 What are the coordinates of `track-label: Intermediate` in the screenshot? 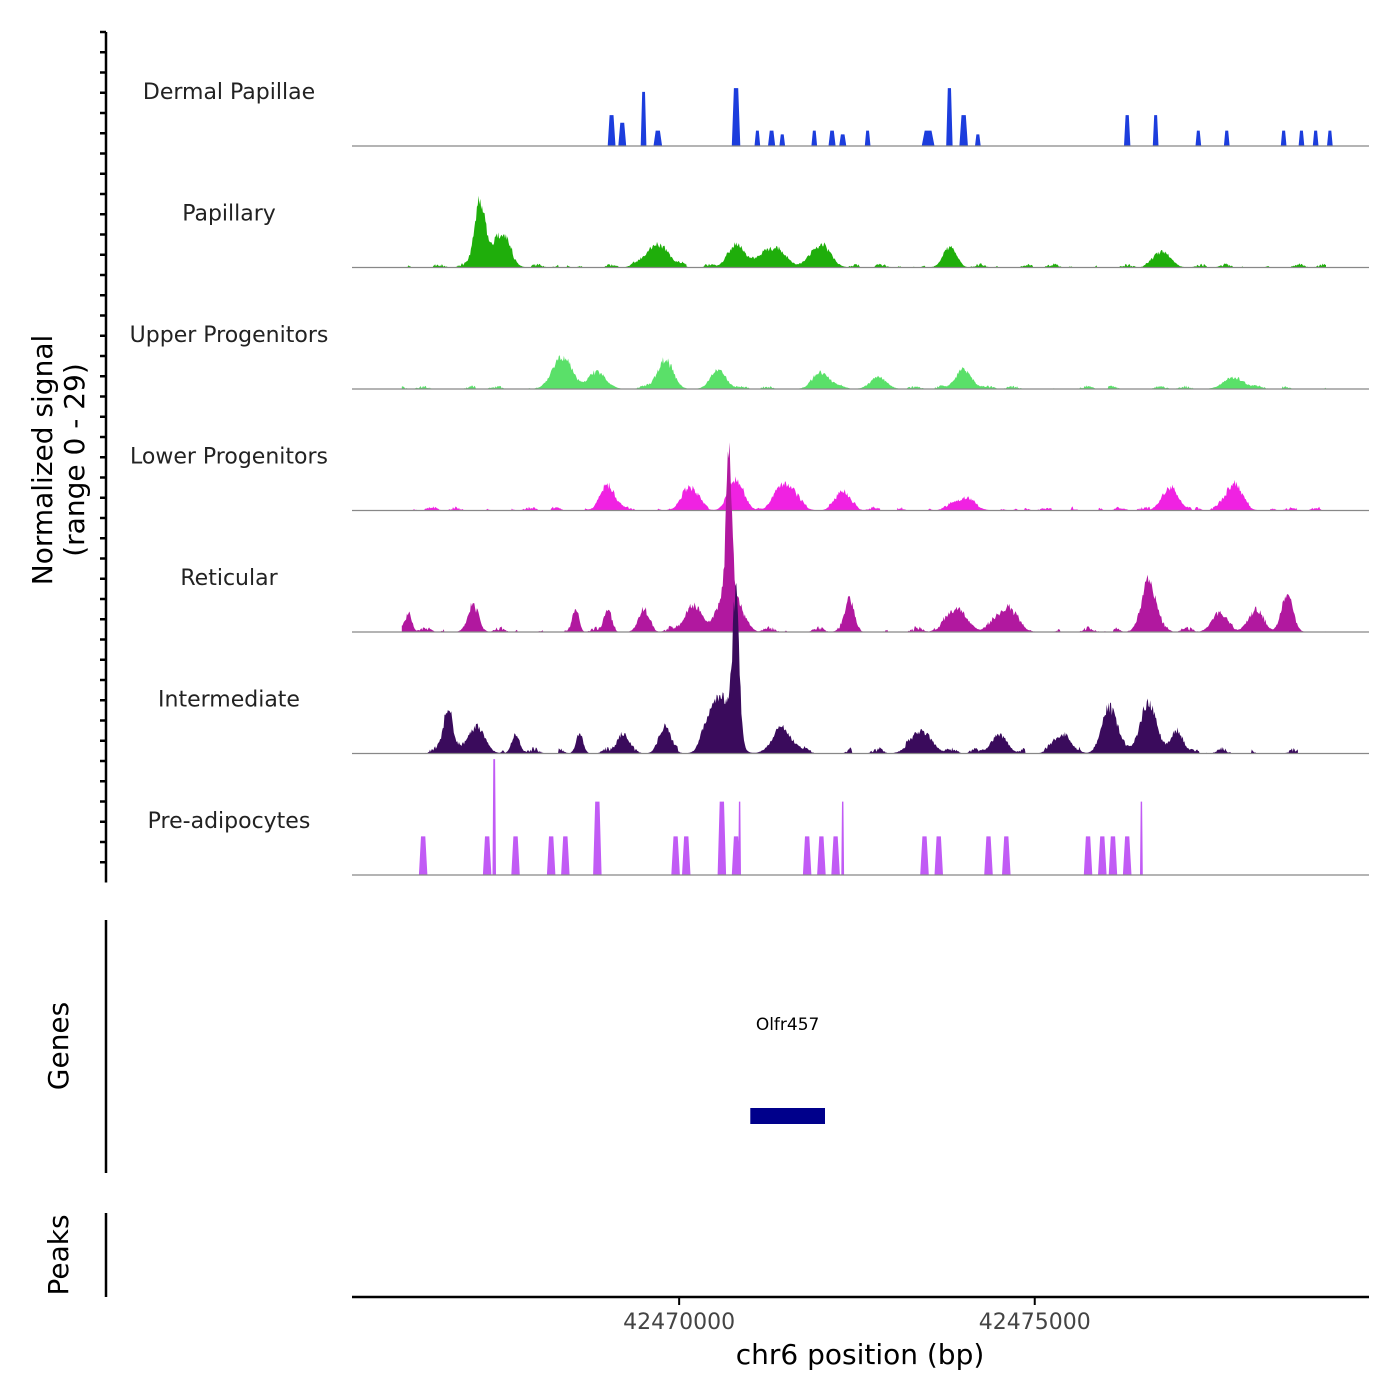 It's located at (229, 700).